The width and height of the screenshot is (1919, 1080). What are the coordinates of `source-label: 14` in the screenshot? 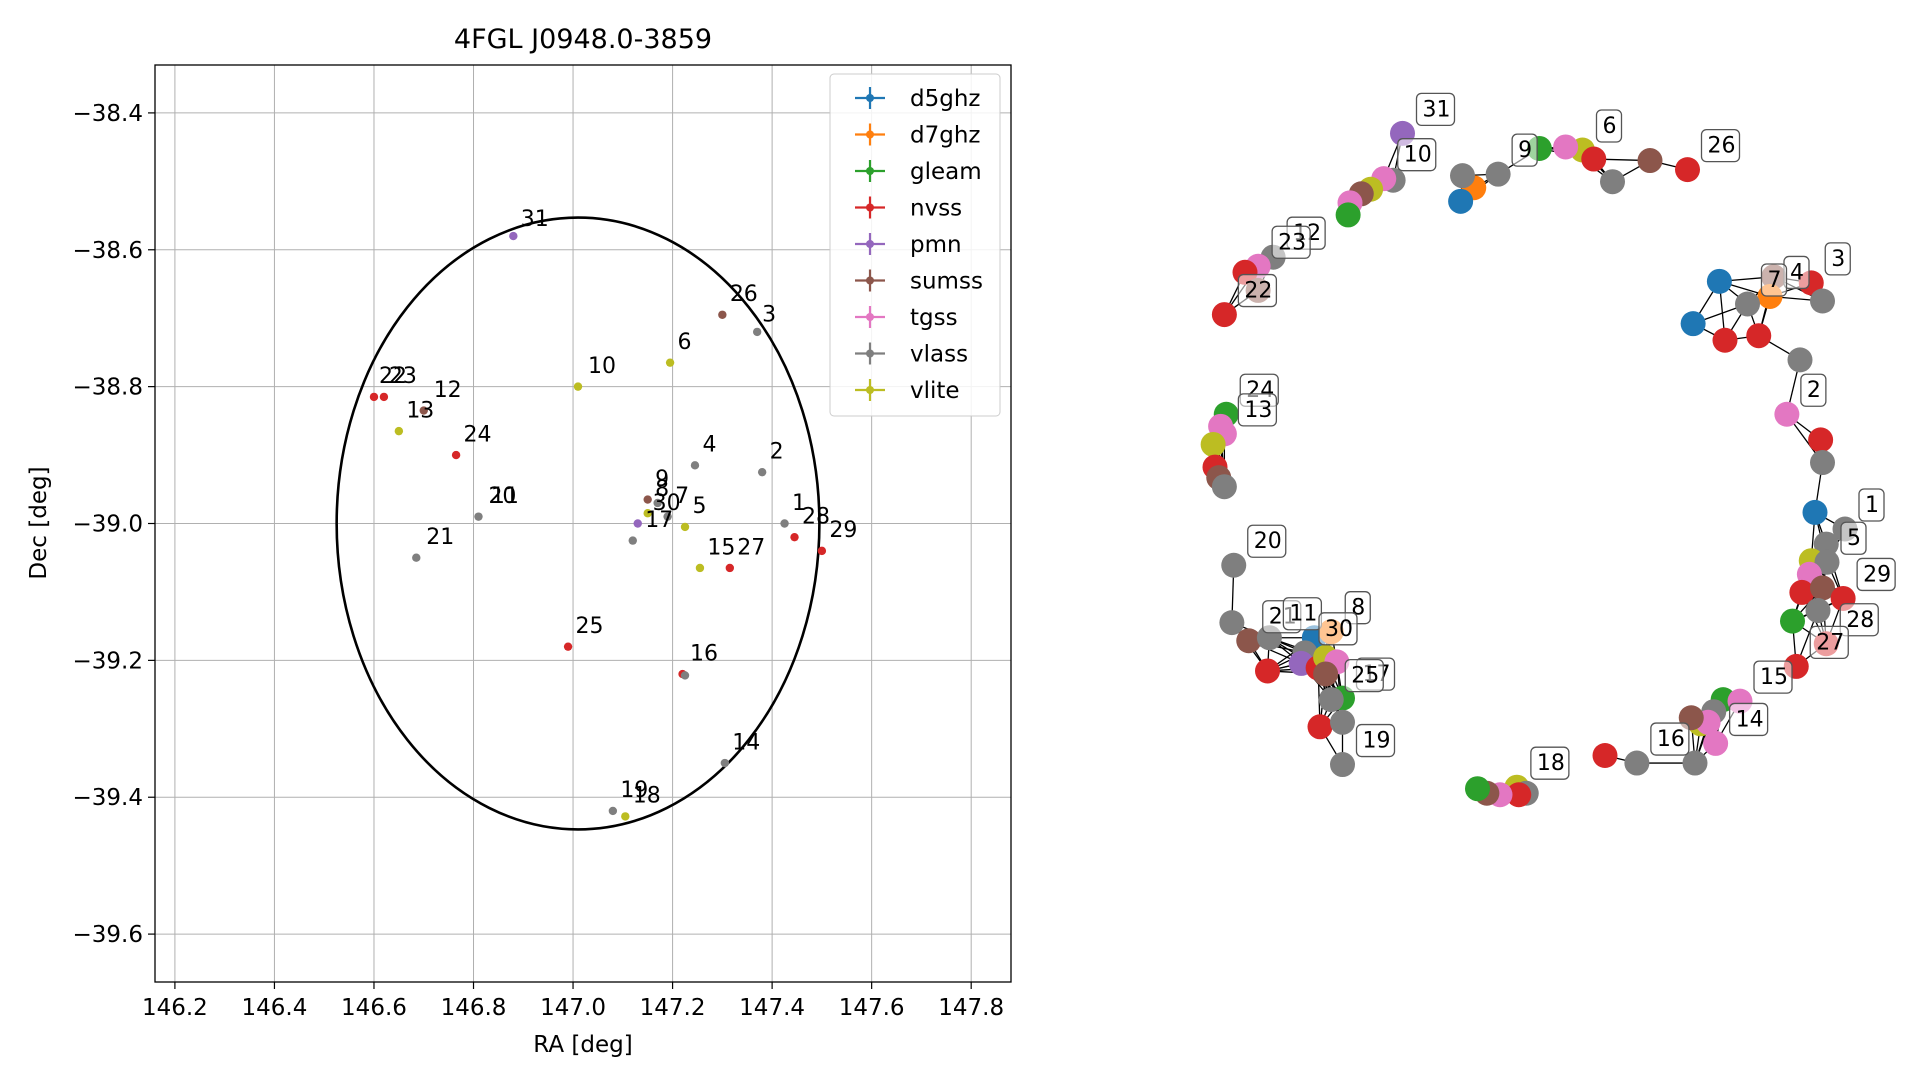 It's located at (746, 742).